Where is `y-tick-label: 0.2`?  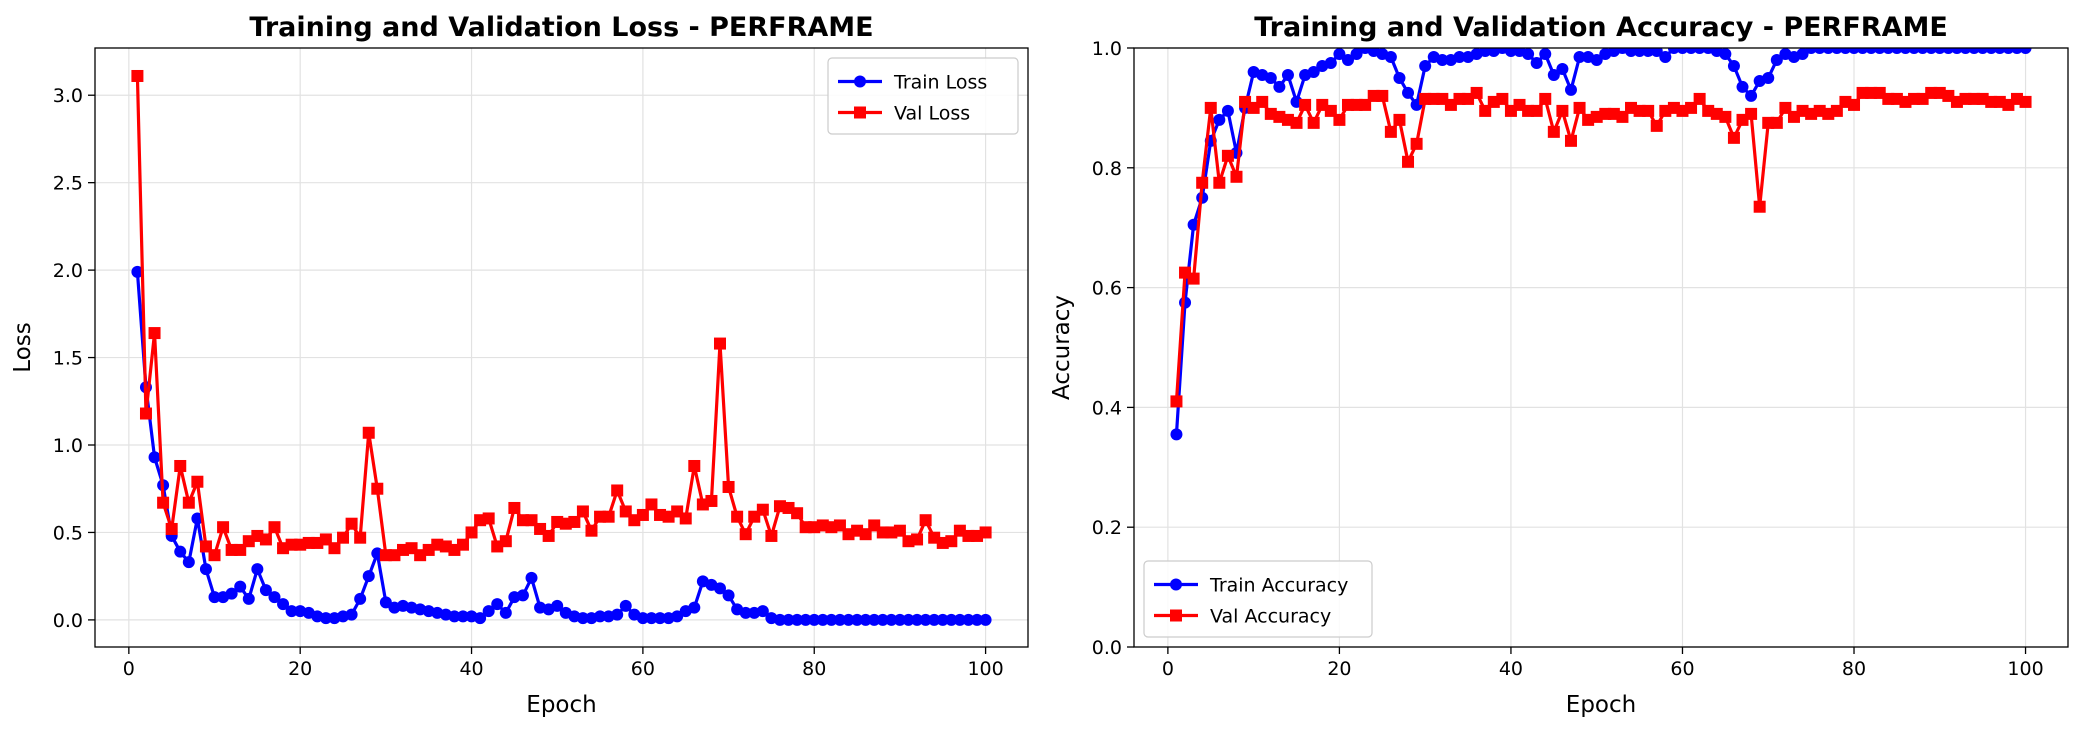 y-tick-label: 0.2 is located at coordinates (1107, 528).